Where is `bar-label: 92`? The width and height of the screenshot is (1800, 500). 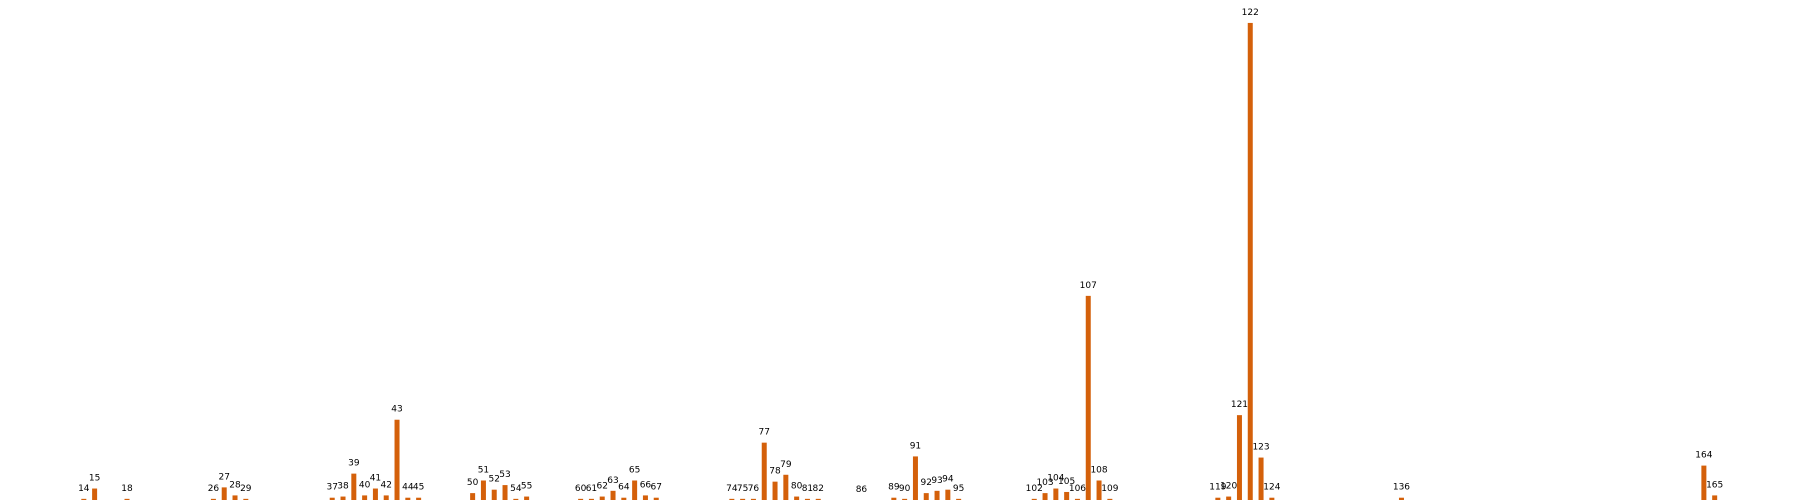 bar-label: 92 is located at coordinates (926, 483).